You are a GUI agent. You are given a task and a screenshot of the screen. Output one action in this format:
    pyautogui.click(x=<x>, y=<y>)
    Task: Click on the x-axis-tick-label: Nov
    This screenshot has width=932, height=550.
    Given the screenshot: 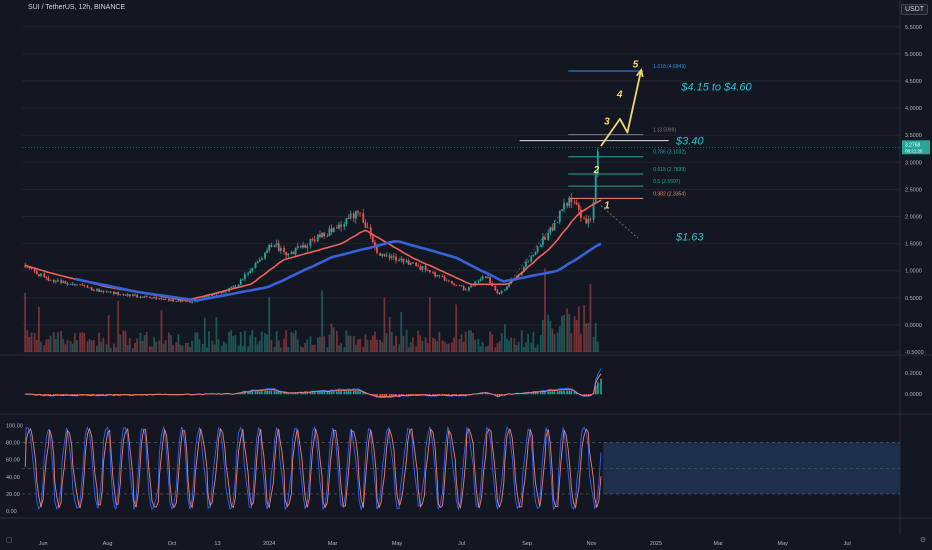 What is the action you would take?
    pyautogui.click(x=592, y=544)
    